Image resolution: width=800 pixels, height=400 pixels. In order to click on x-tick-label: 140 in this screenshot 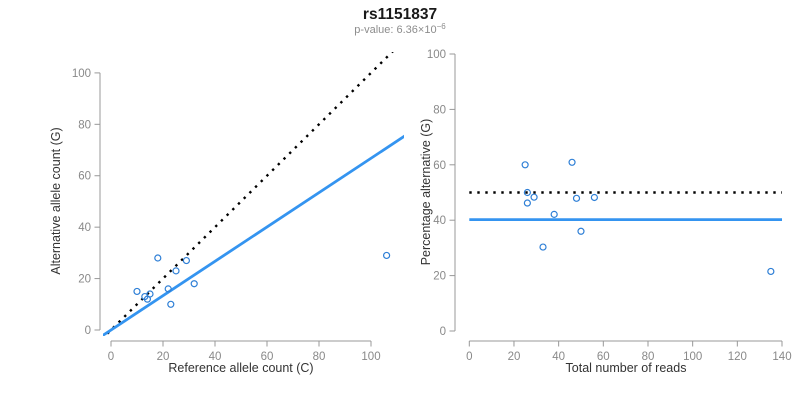, I will do `click(781, 357)`.